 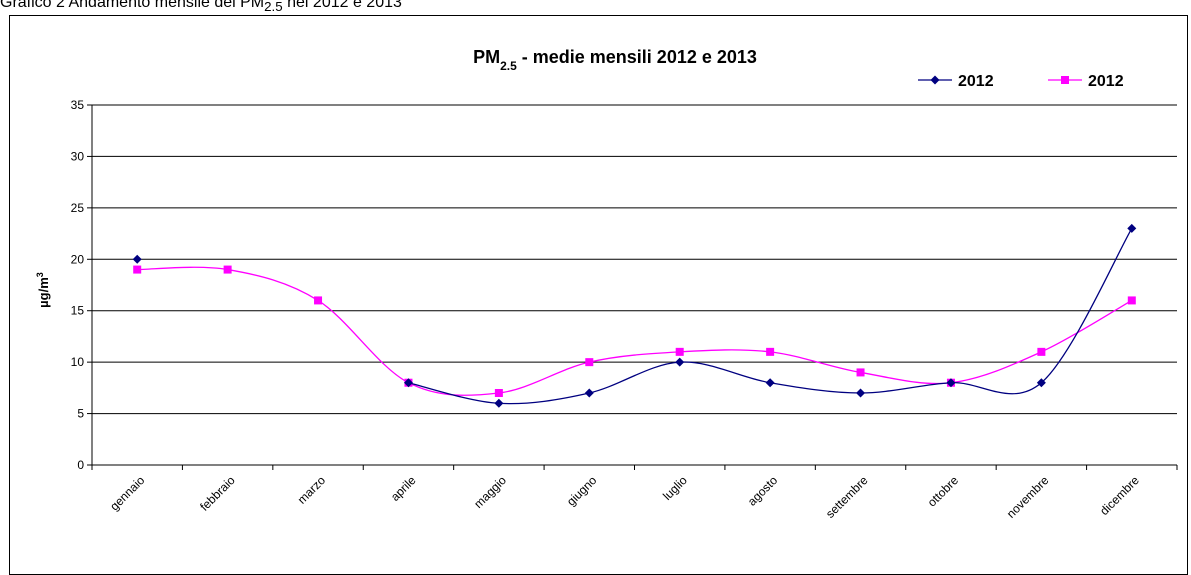 What do you see at coordinates (1086, 81) in the screenshot?
I see `legend-entry-1: 2012` at bounding box center [1086, 81].